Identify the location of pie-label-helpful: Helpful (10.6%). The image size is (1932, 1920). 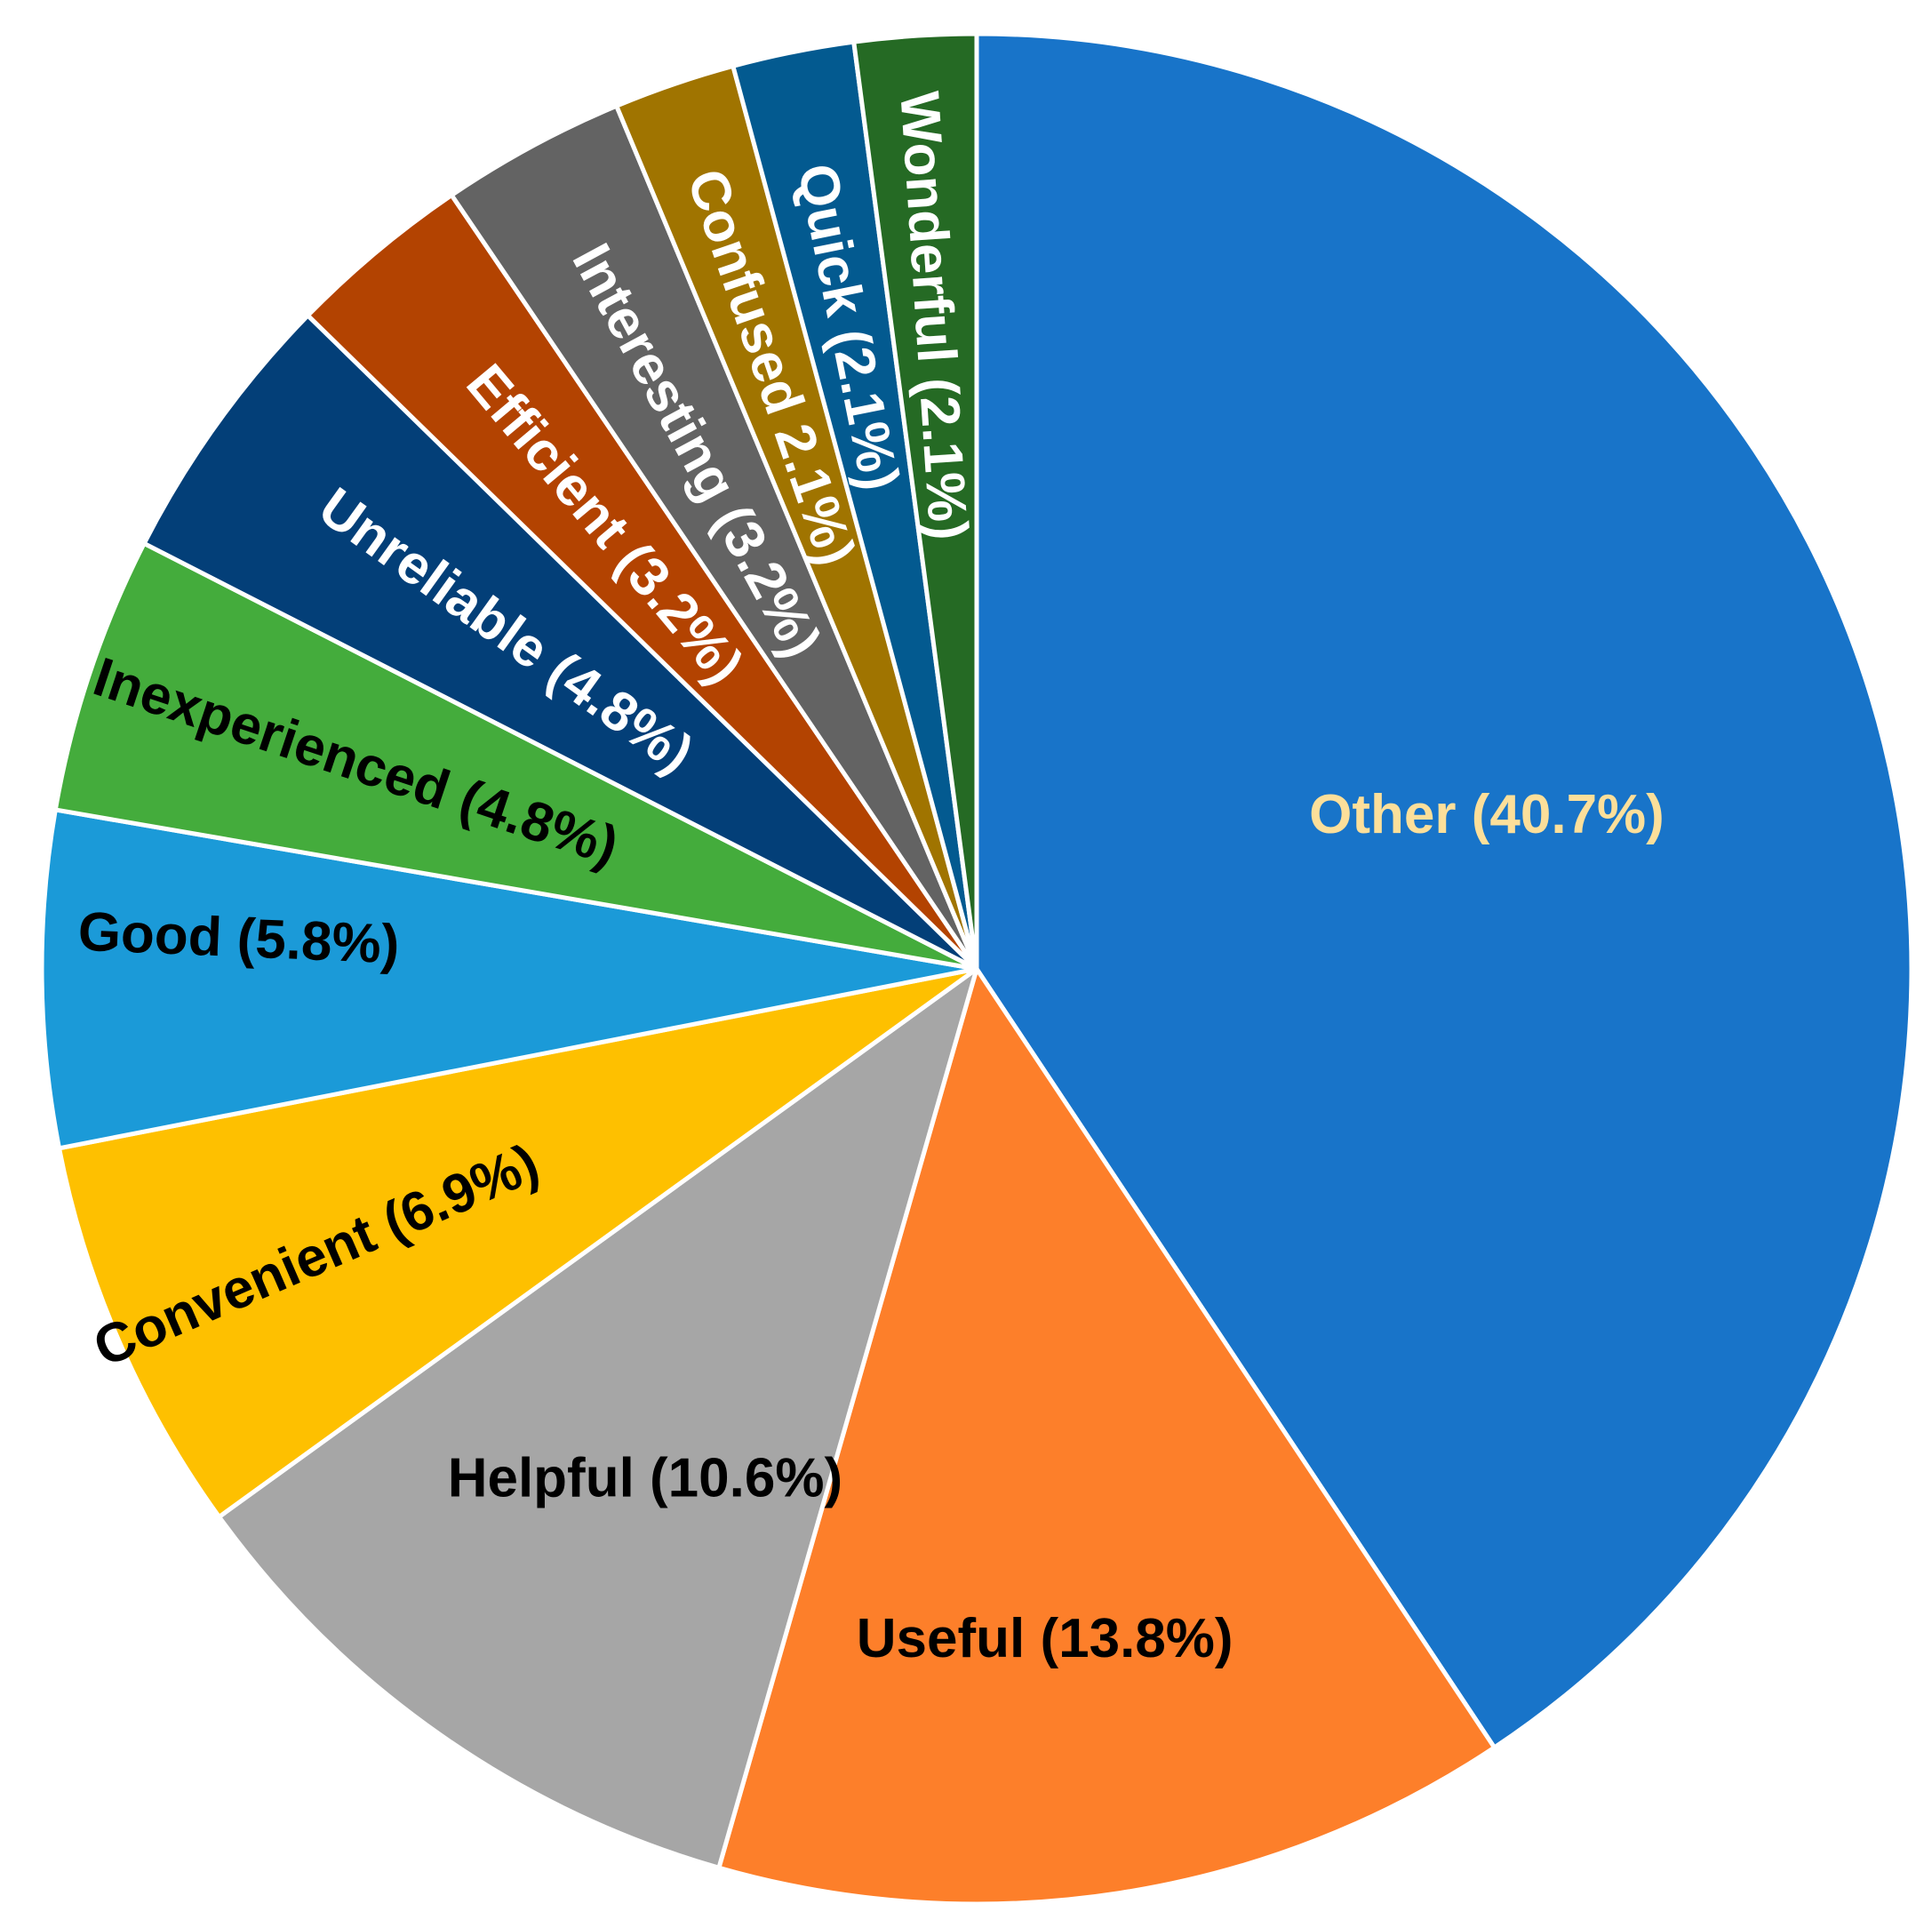
(645, 1478).